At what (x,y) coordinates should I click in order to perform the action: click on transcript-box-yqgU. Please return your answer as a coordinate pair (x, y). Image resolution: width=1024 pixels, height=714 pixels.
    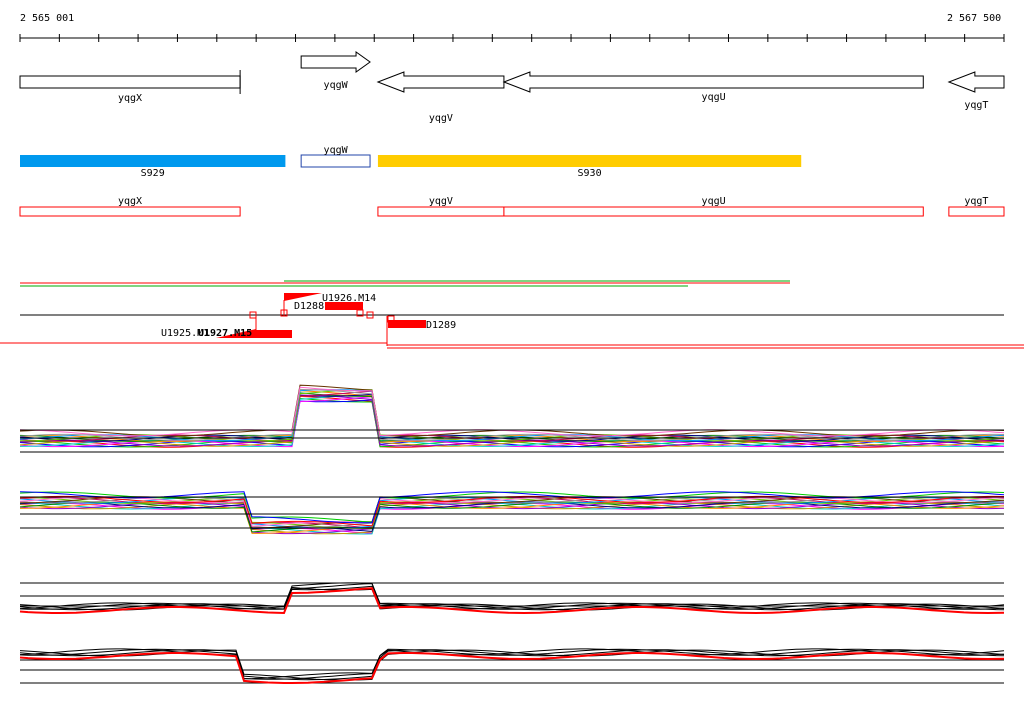
    Looking at the image, I should click on (713, 211).